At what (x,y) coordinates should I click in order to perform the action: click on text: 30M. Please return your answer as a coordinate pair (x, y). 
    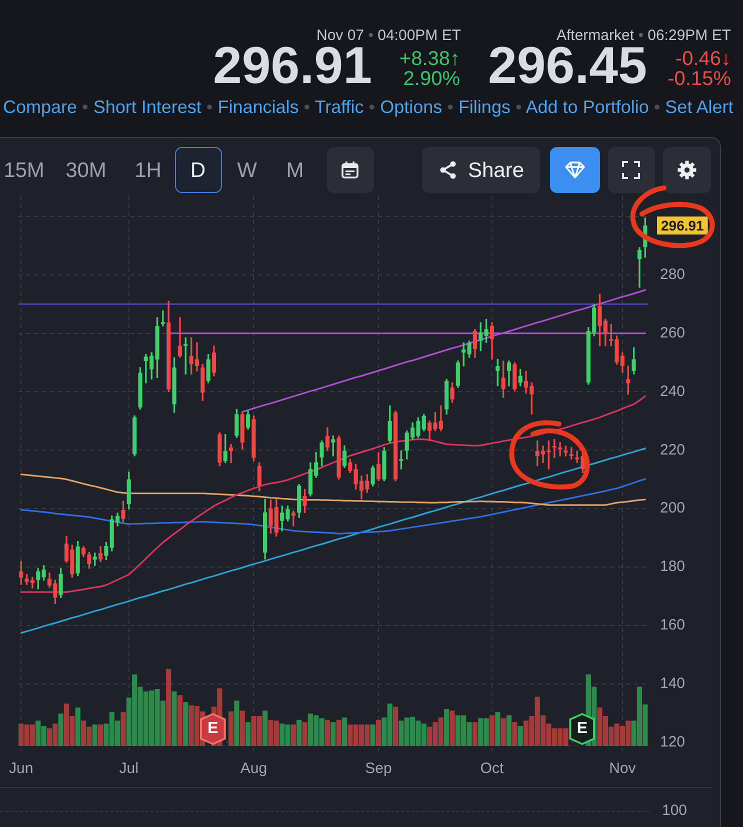
    Looking at the image, I should click on (86, 170).